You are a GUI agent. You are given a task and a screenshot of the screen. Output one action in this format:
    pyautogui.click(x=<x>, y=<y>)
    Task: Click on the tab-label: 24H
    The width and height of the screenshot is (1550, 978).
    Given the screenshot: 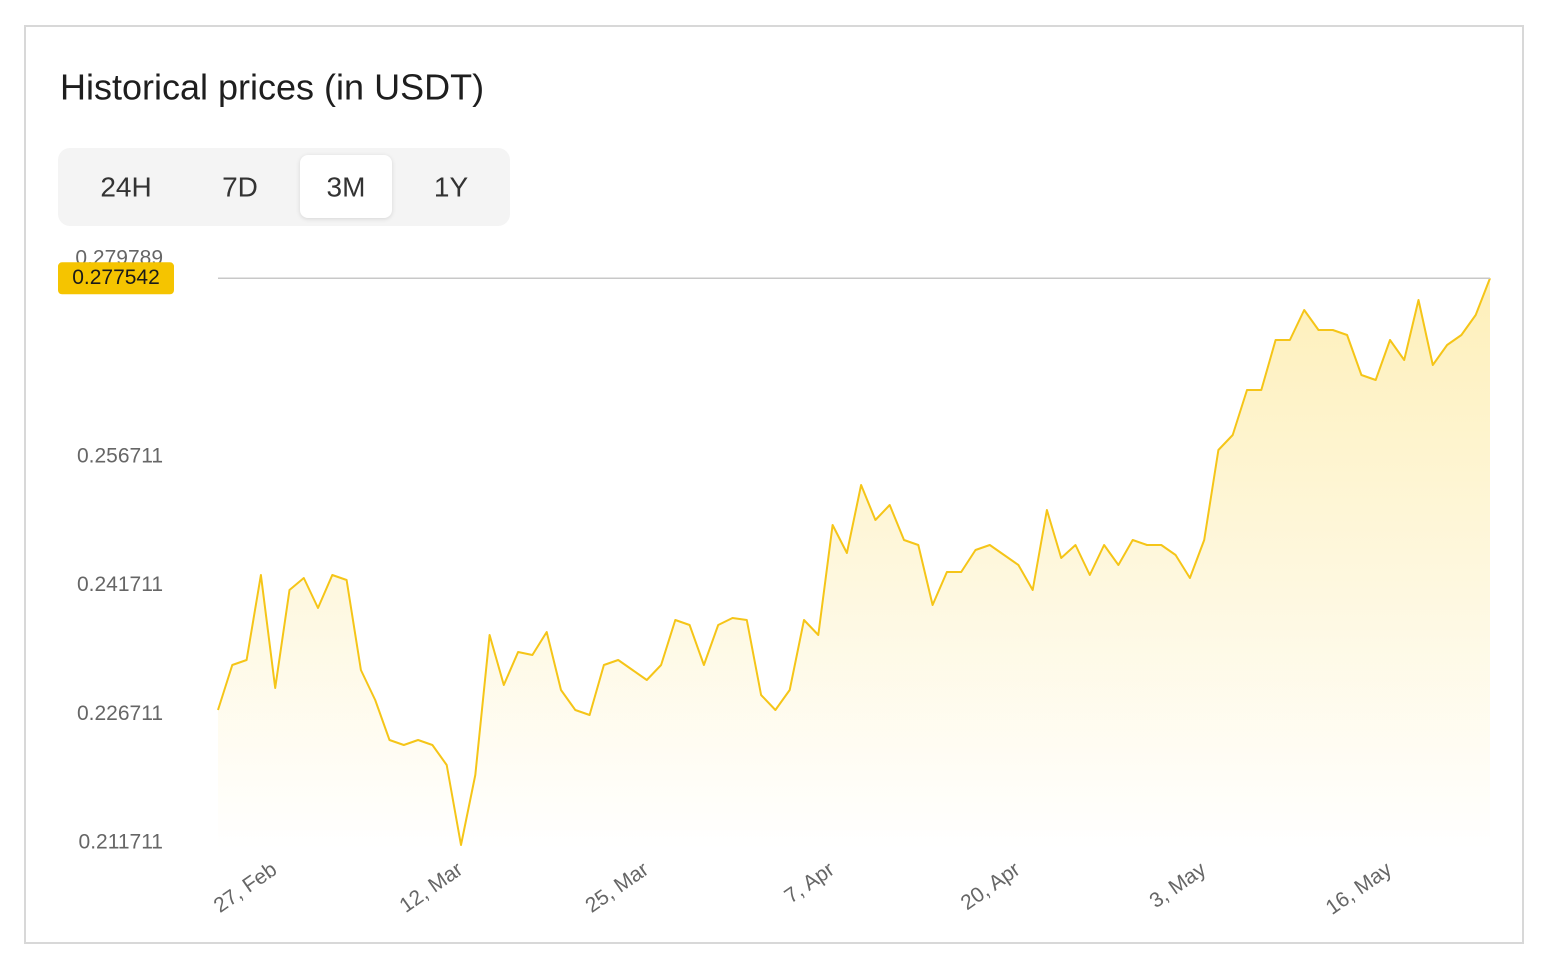 What is the action you would take?
    pyautogui.click(x=125, y=186)
    